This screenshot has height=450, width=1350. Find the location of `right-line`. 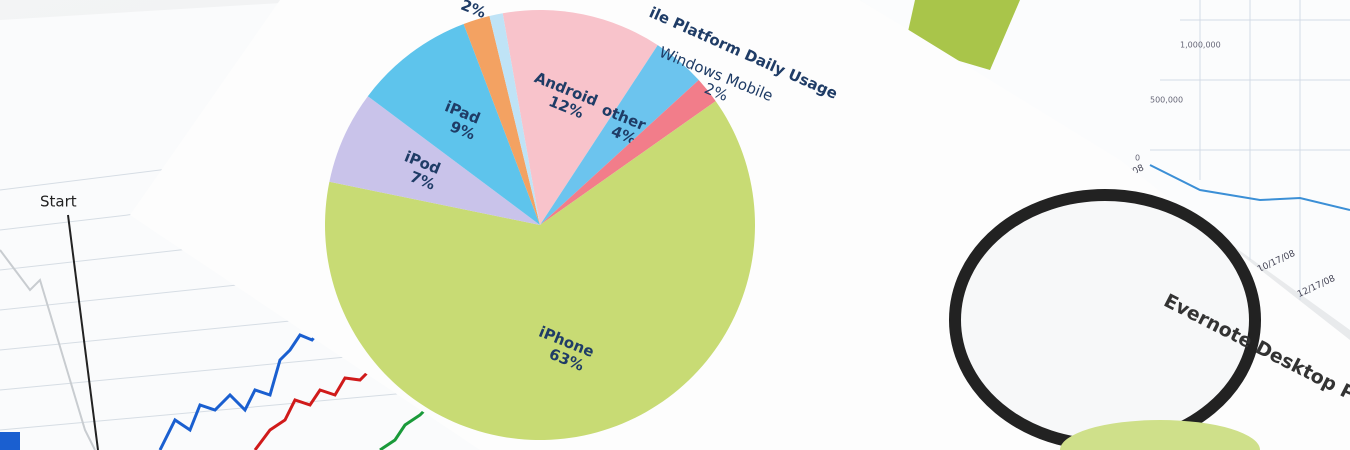

right-line is located at coordinates (1249, 187).